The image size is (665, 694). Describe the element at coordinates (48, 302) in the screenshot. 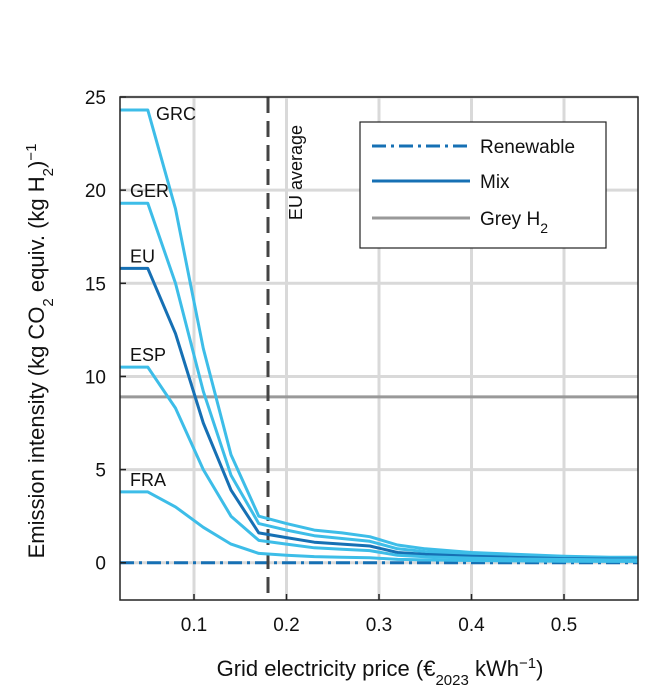

I see `y-axis-title-sub1: 2` at that location.